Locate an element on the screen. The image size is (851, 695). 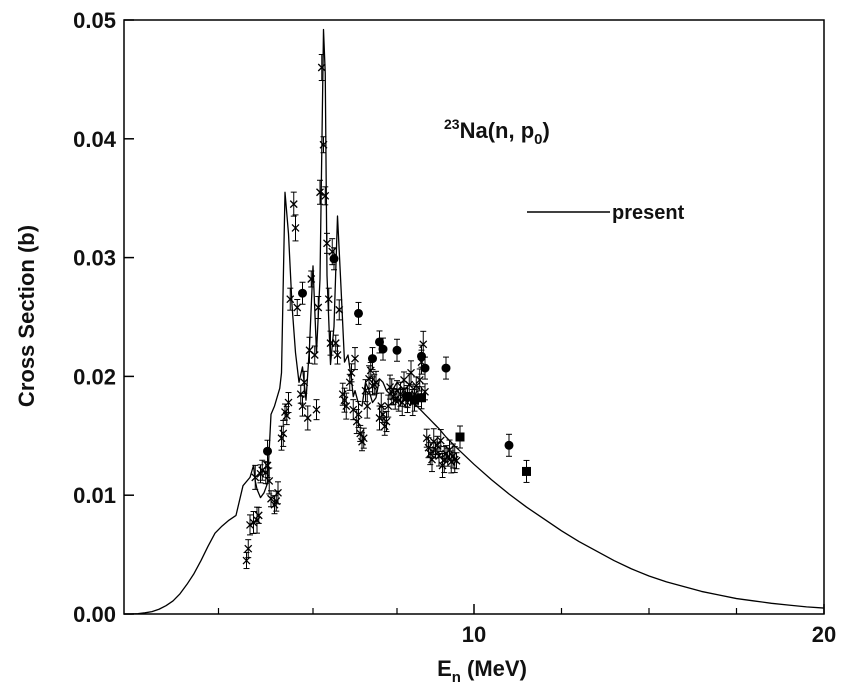
x-tick-label: 10 is located at coordinates (474, 634).